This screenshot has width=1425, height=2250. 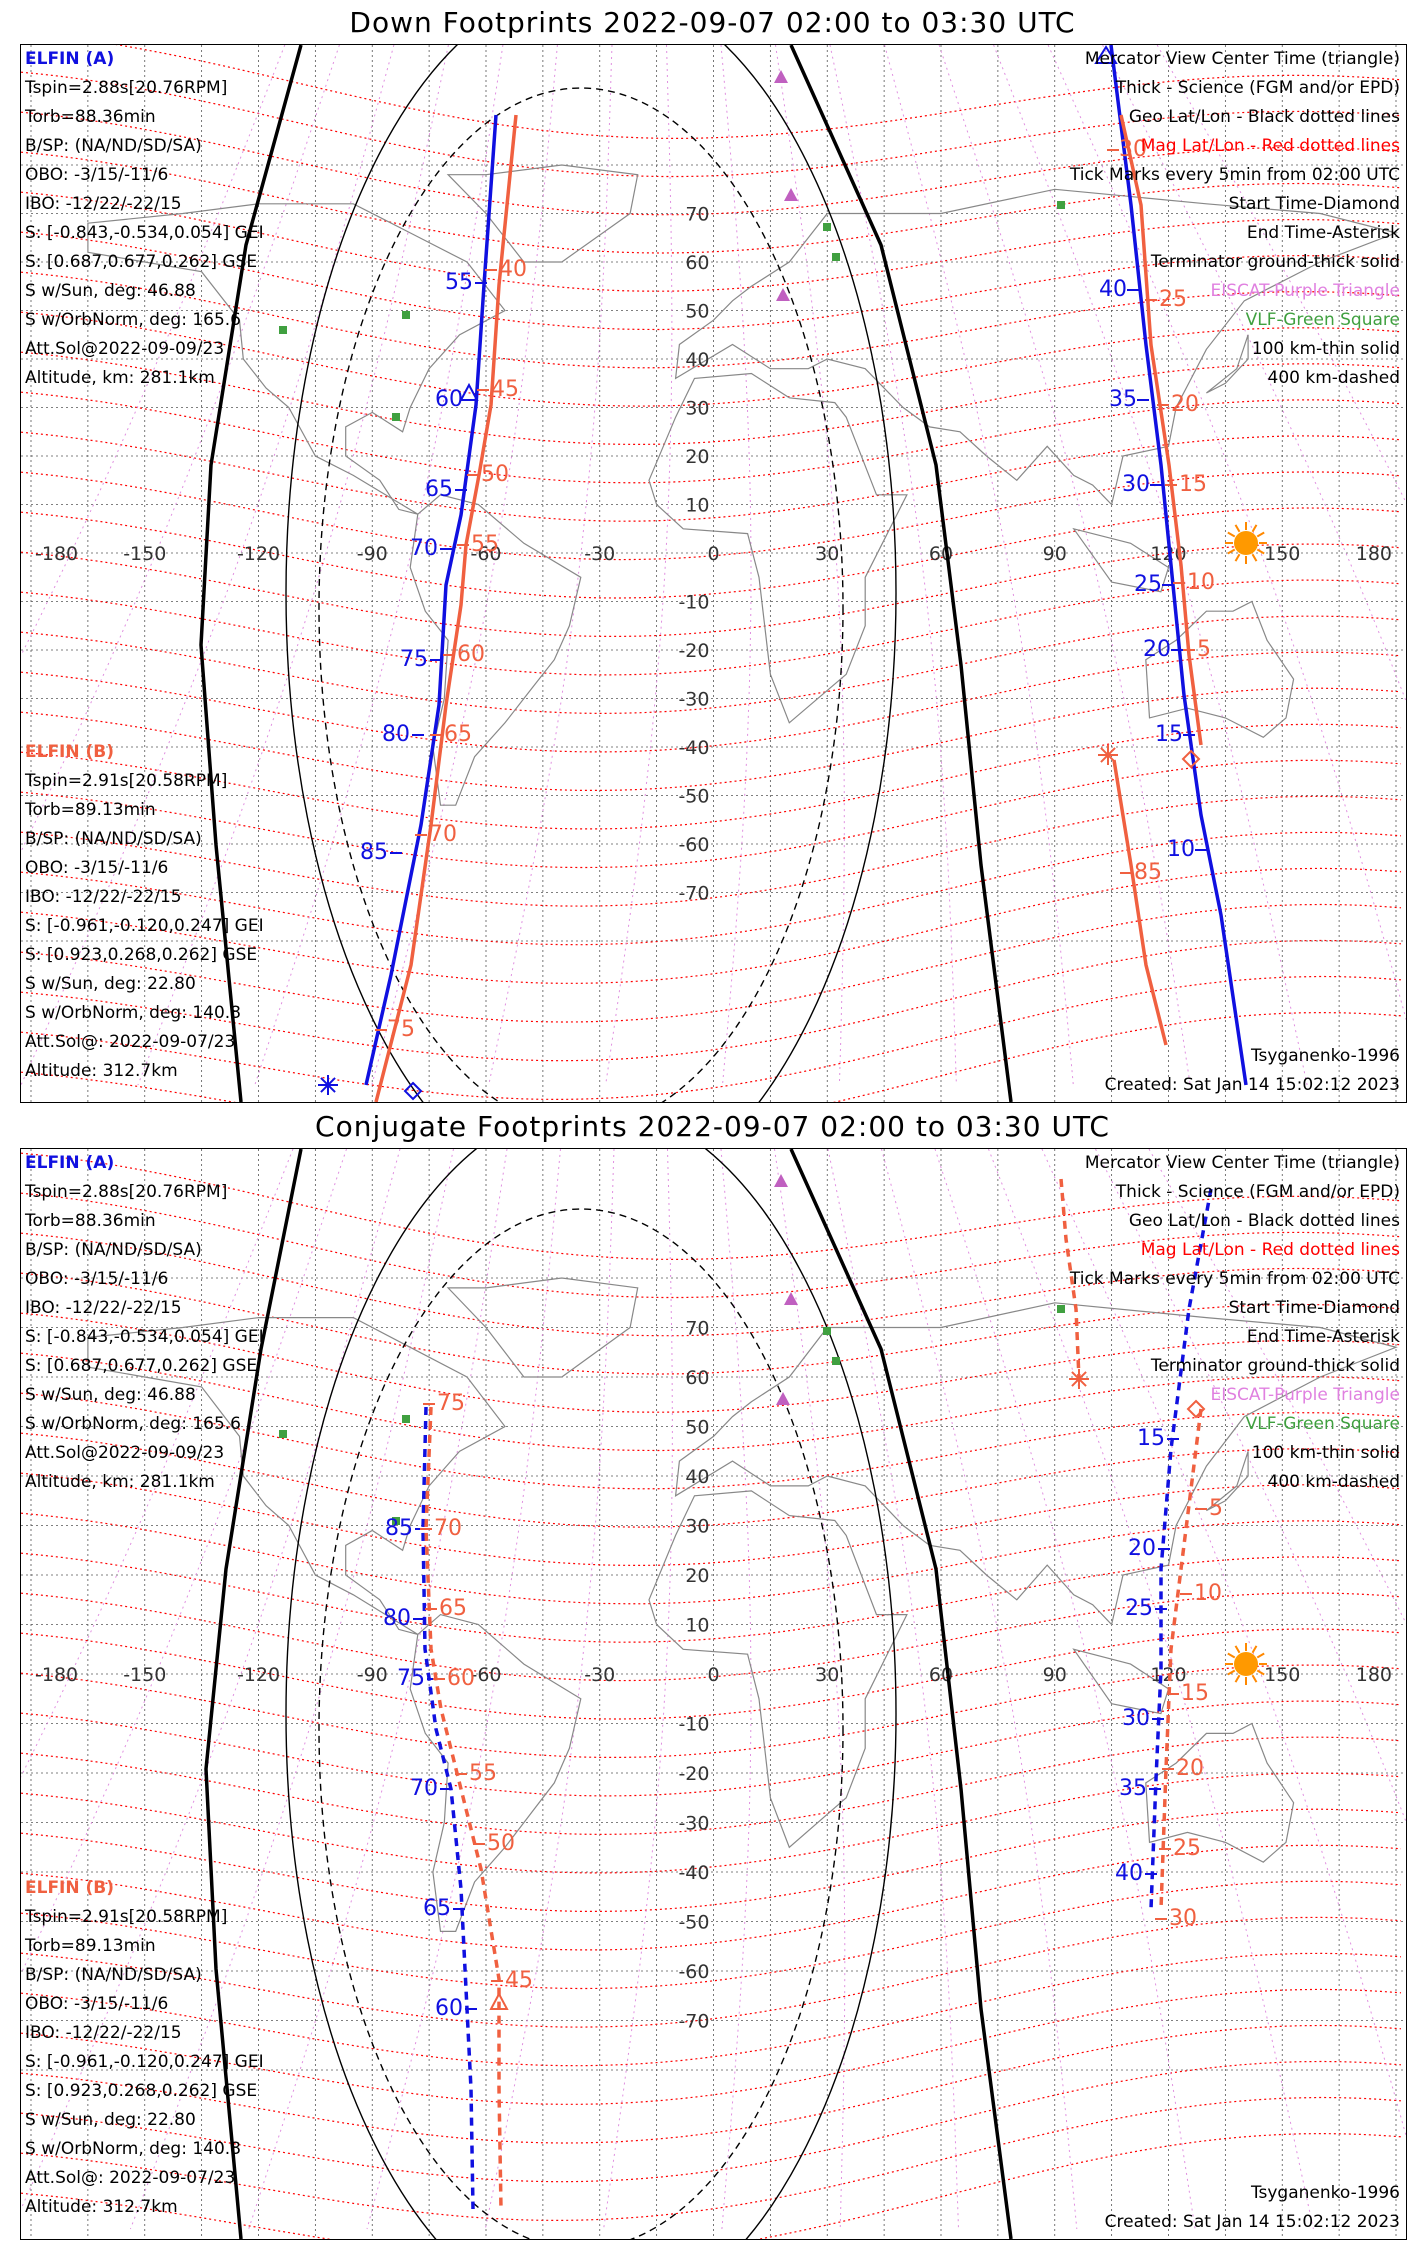 I want to click on lon-label: 30, so click(x=827, y=554).